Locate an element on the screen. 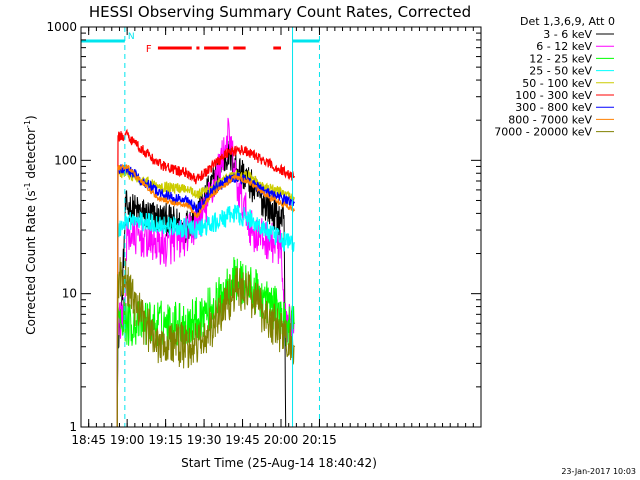 This screenshot has height=480, width=640. x-tick-label-4: 19:30 is located at coordinates (204, 440).